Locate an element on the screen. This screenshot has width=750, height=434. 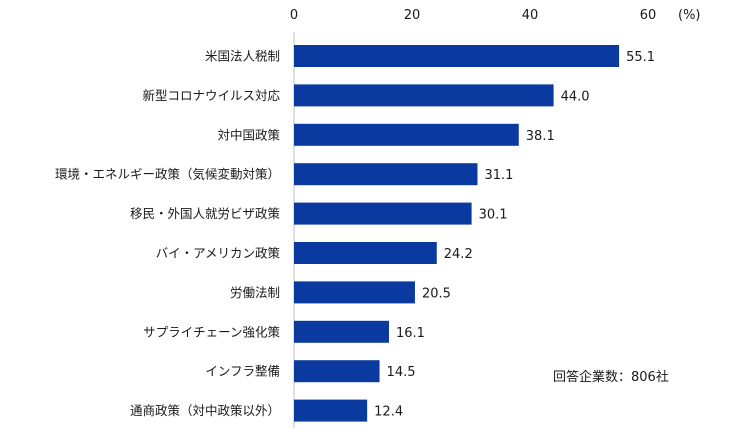
data-label: 20.5 is located at coordinates (436, 293).